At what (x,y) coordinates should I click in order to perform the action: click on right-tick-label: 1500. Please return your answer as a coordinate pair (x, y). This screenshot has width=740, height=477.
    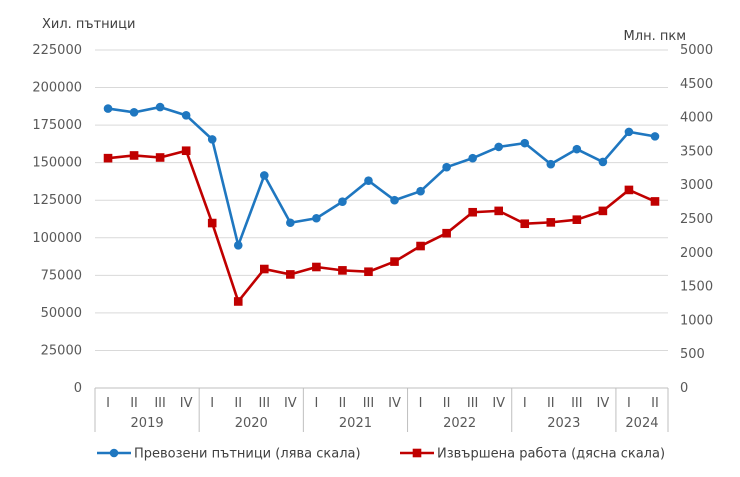
    Looking at the image, I should click on (696, 287).